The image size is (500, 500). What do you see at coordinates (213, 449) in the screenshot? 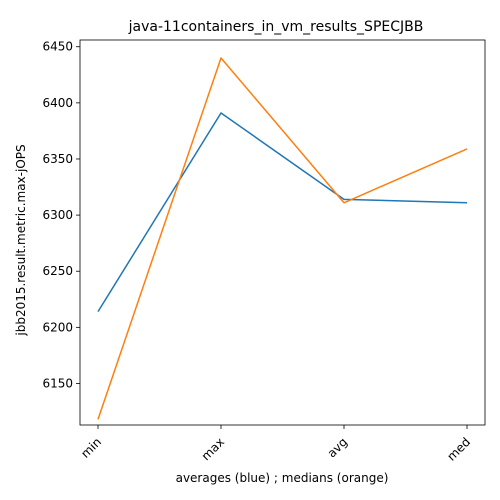
I see `x-tick-label: max` at bounding box center [213, 449].